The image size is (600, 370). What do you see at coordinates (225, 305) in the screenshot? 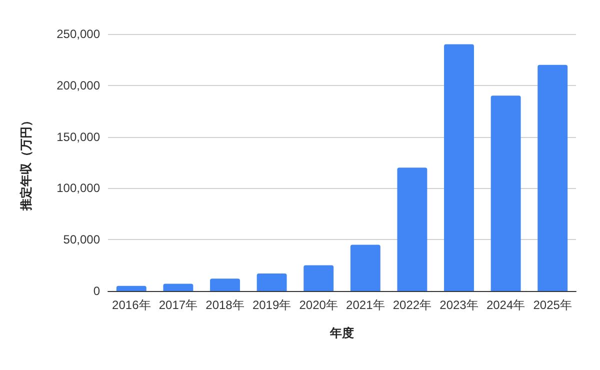
I see `x-tick-label: 2018年` at bounding box center [225, 305].